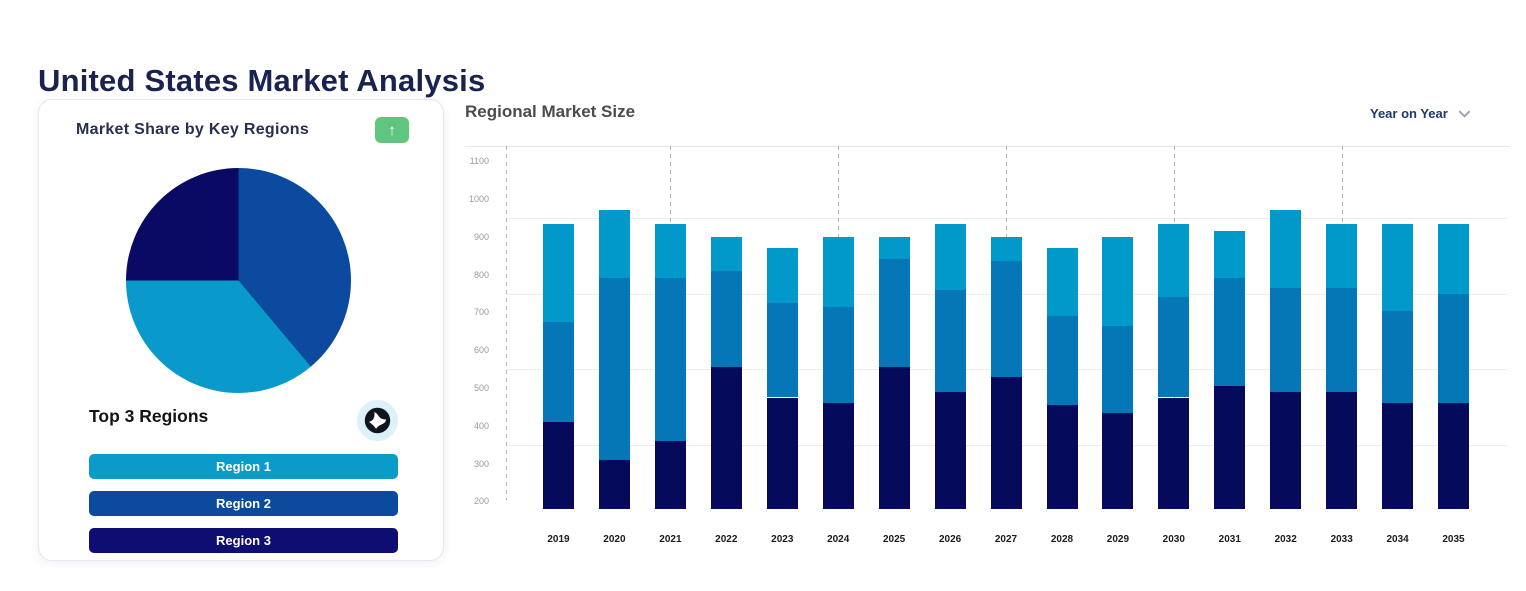 Image resolution: width=1526 pixels, height=591 pixels. I want to click on axis-tick-label: 600, so click(481, 350).